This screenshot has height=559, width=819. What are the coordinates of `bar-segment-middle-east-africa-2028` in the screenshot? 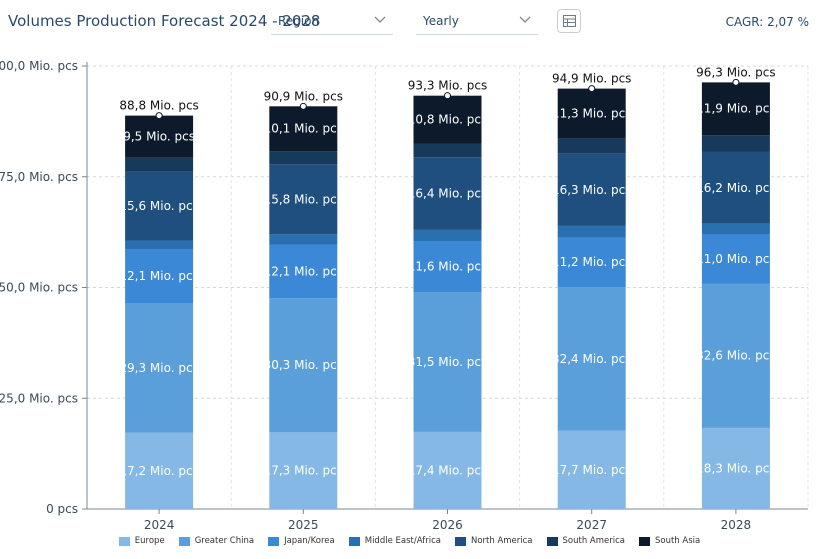 It's located at (735, 229).